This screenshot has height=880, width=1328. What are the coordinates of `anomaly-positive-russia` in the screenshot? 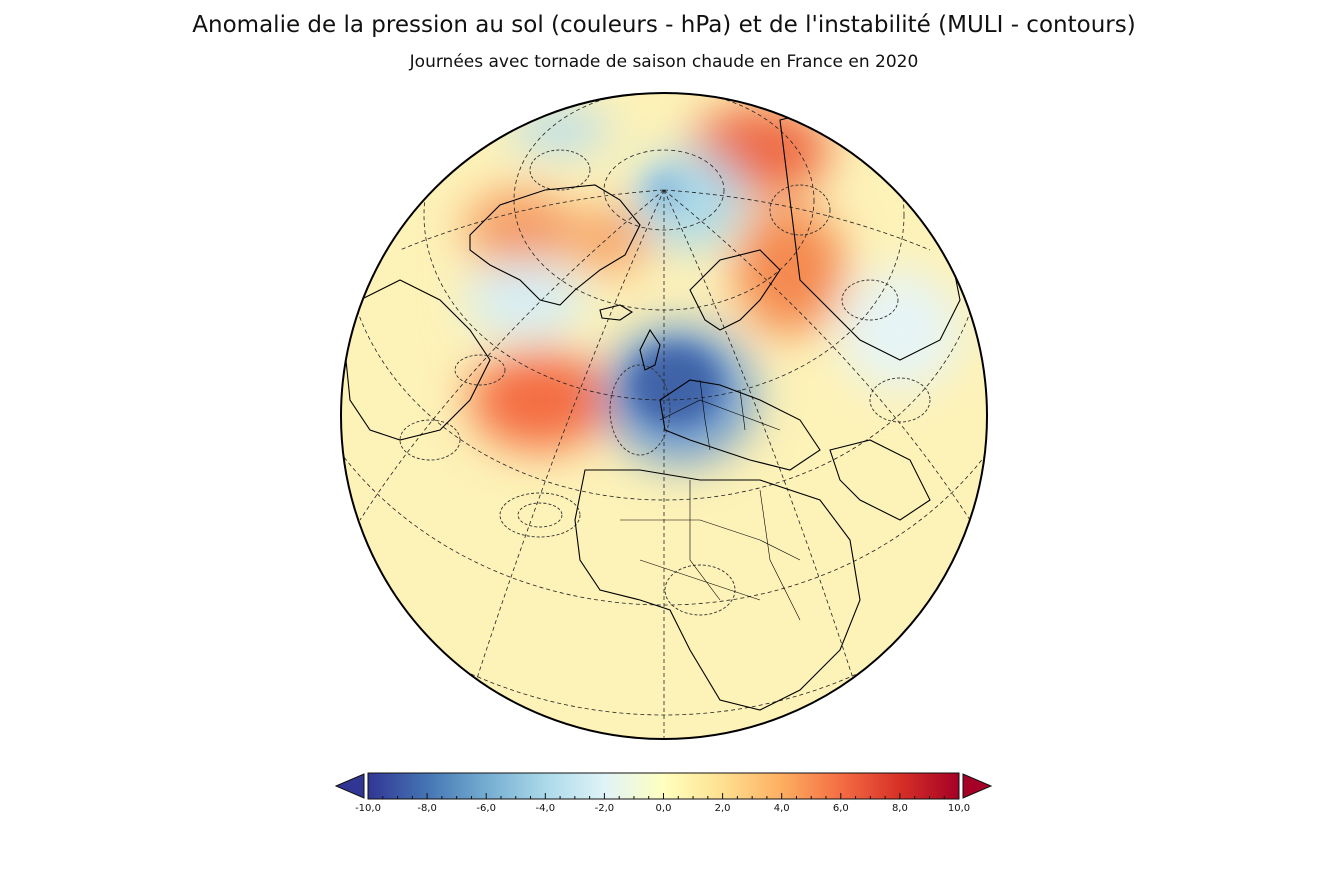 It's located at (790, 270).